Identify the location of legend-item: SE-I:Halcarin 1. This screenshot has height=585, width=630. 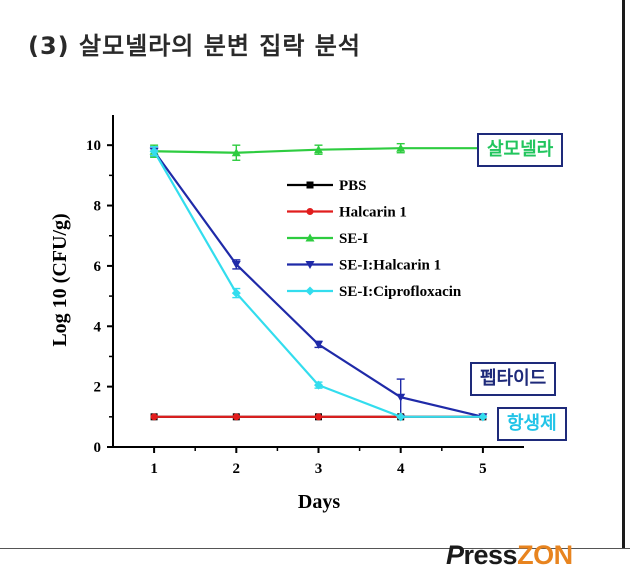
(364, 266).